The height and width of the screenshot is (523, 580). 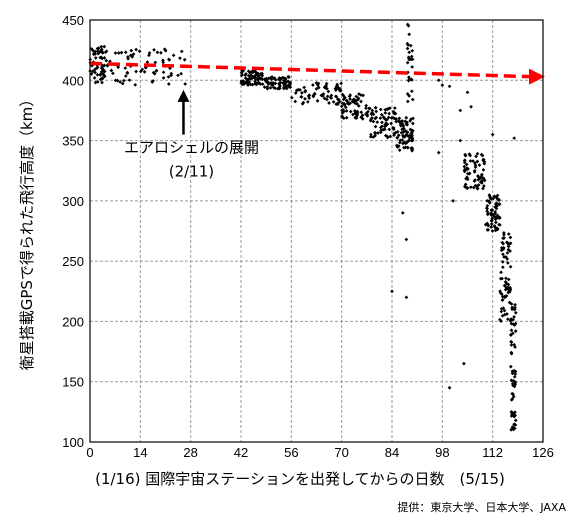 I want to click on y-tick-label: 200, so click(x=73, y=321).